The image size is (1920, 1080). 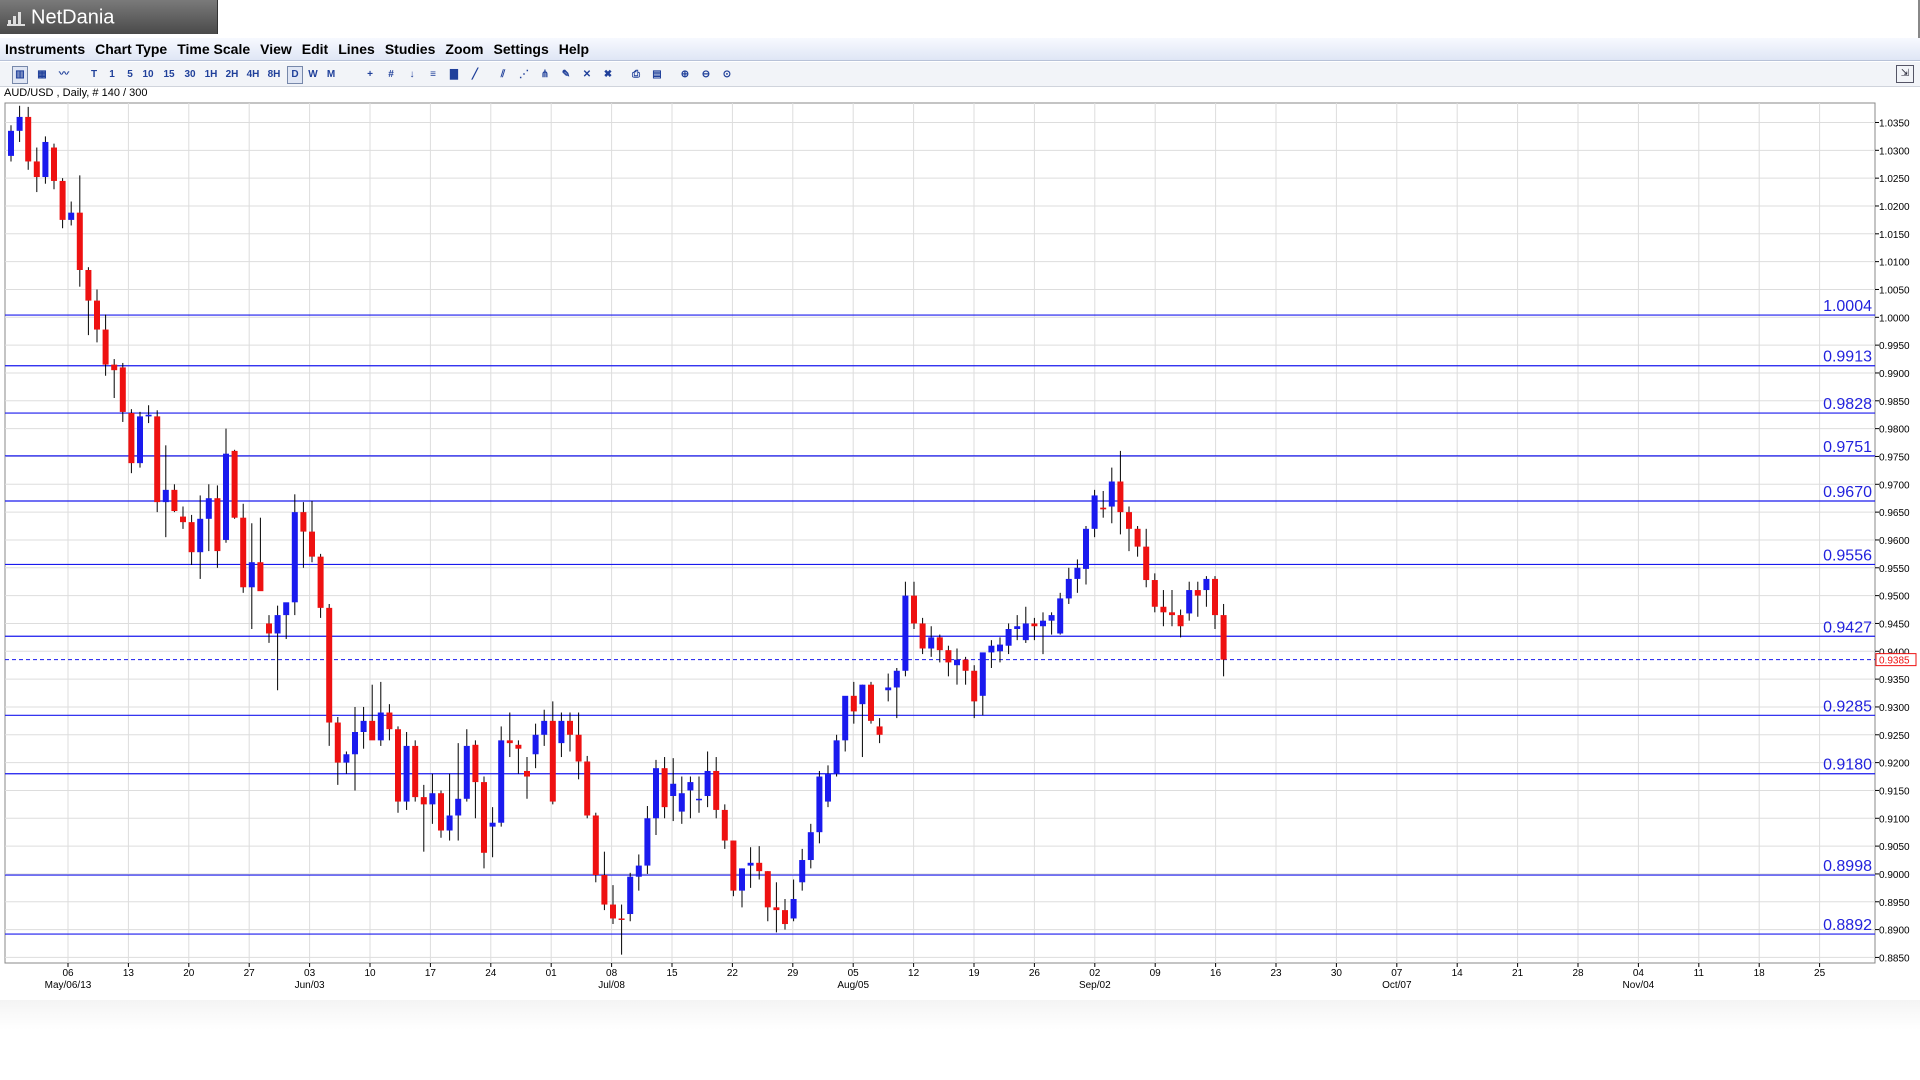 What do you see at coordinates (112, 74) in the screenshot?
I see `timeframe-1-button: 1` at bounding box center [112, 74].